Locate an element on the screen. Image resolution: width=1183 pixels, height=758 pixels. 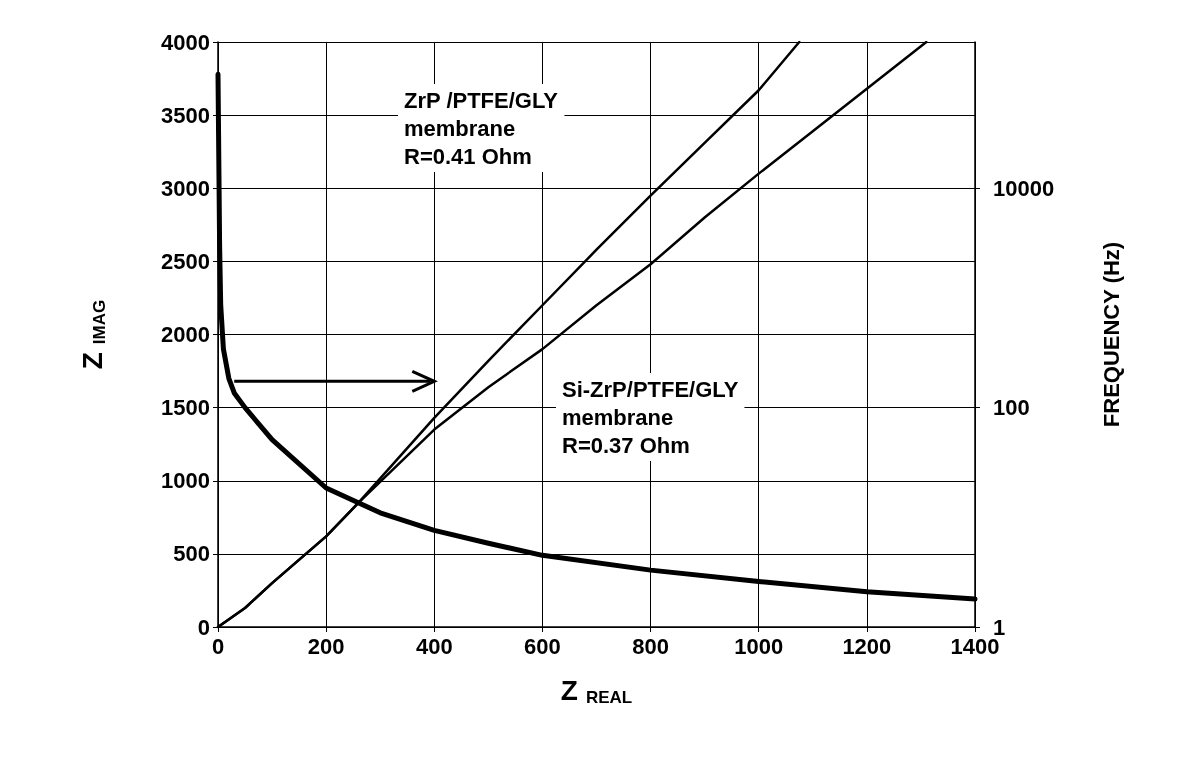
x-tick-label: 600 is located at coordinates (542, 646).